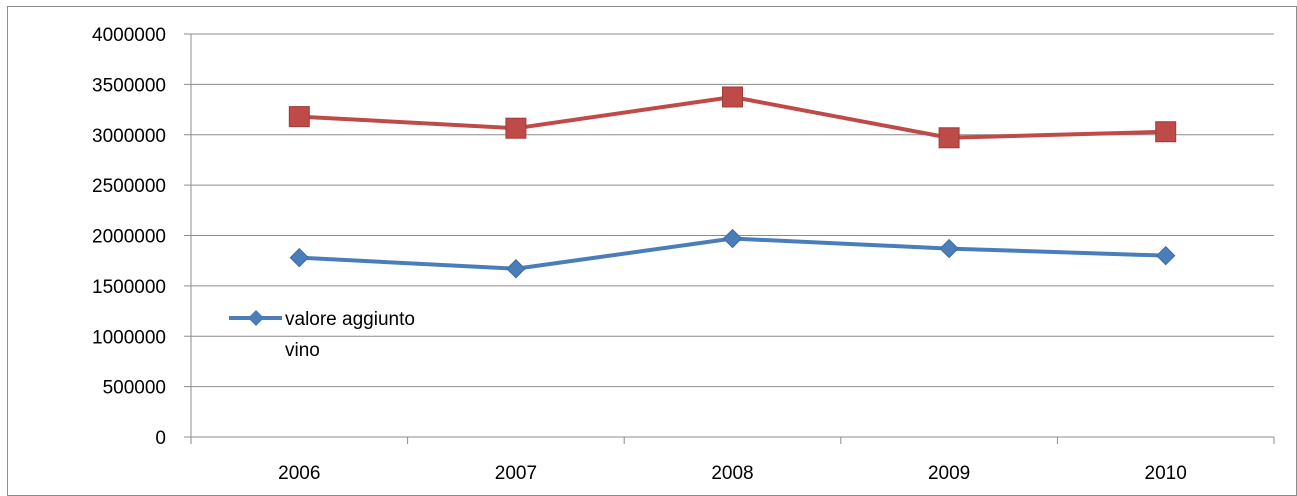 The width and height of the screenshot is (1297, 496). I want to click on series-1-point-2010, so click(1166, 132).